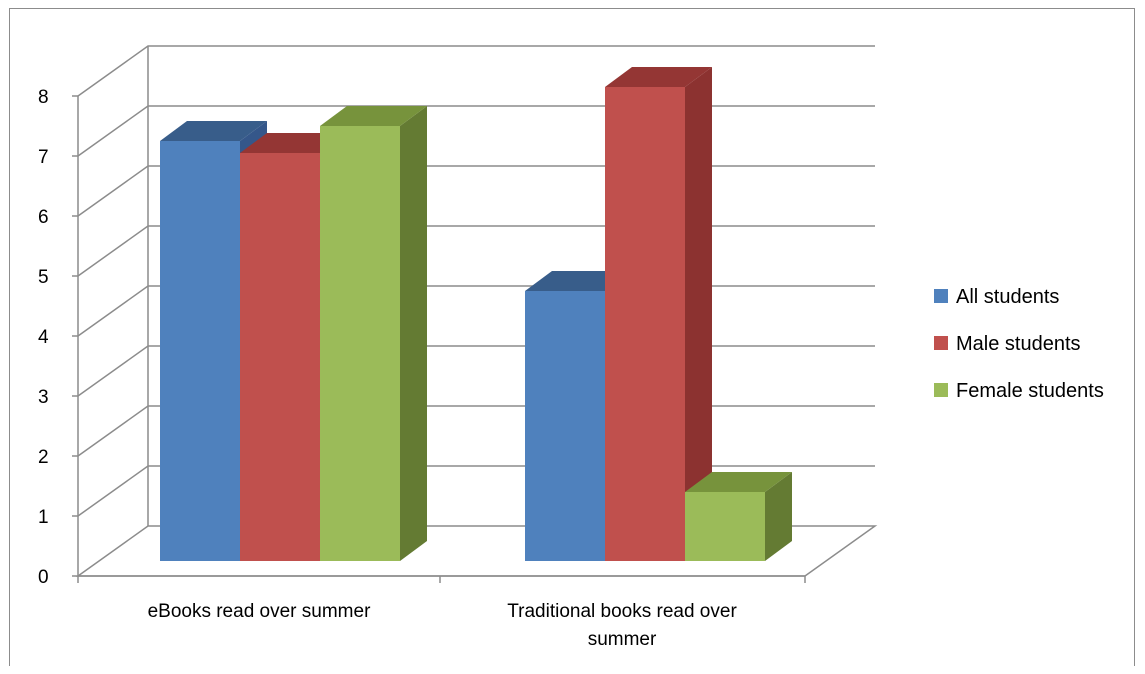 The image size is (1145, 674). Describe the element at coordinates (43, 157) in the screenshot. I see `y-tick-label: 7` at that location.